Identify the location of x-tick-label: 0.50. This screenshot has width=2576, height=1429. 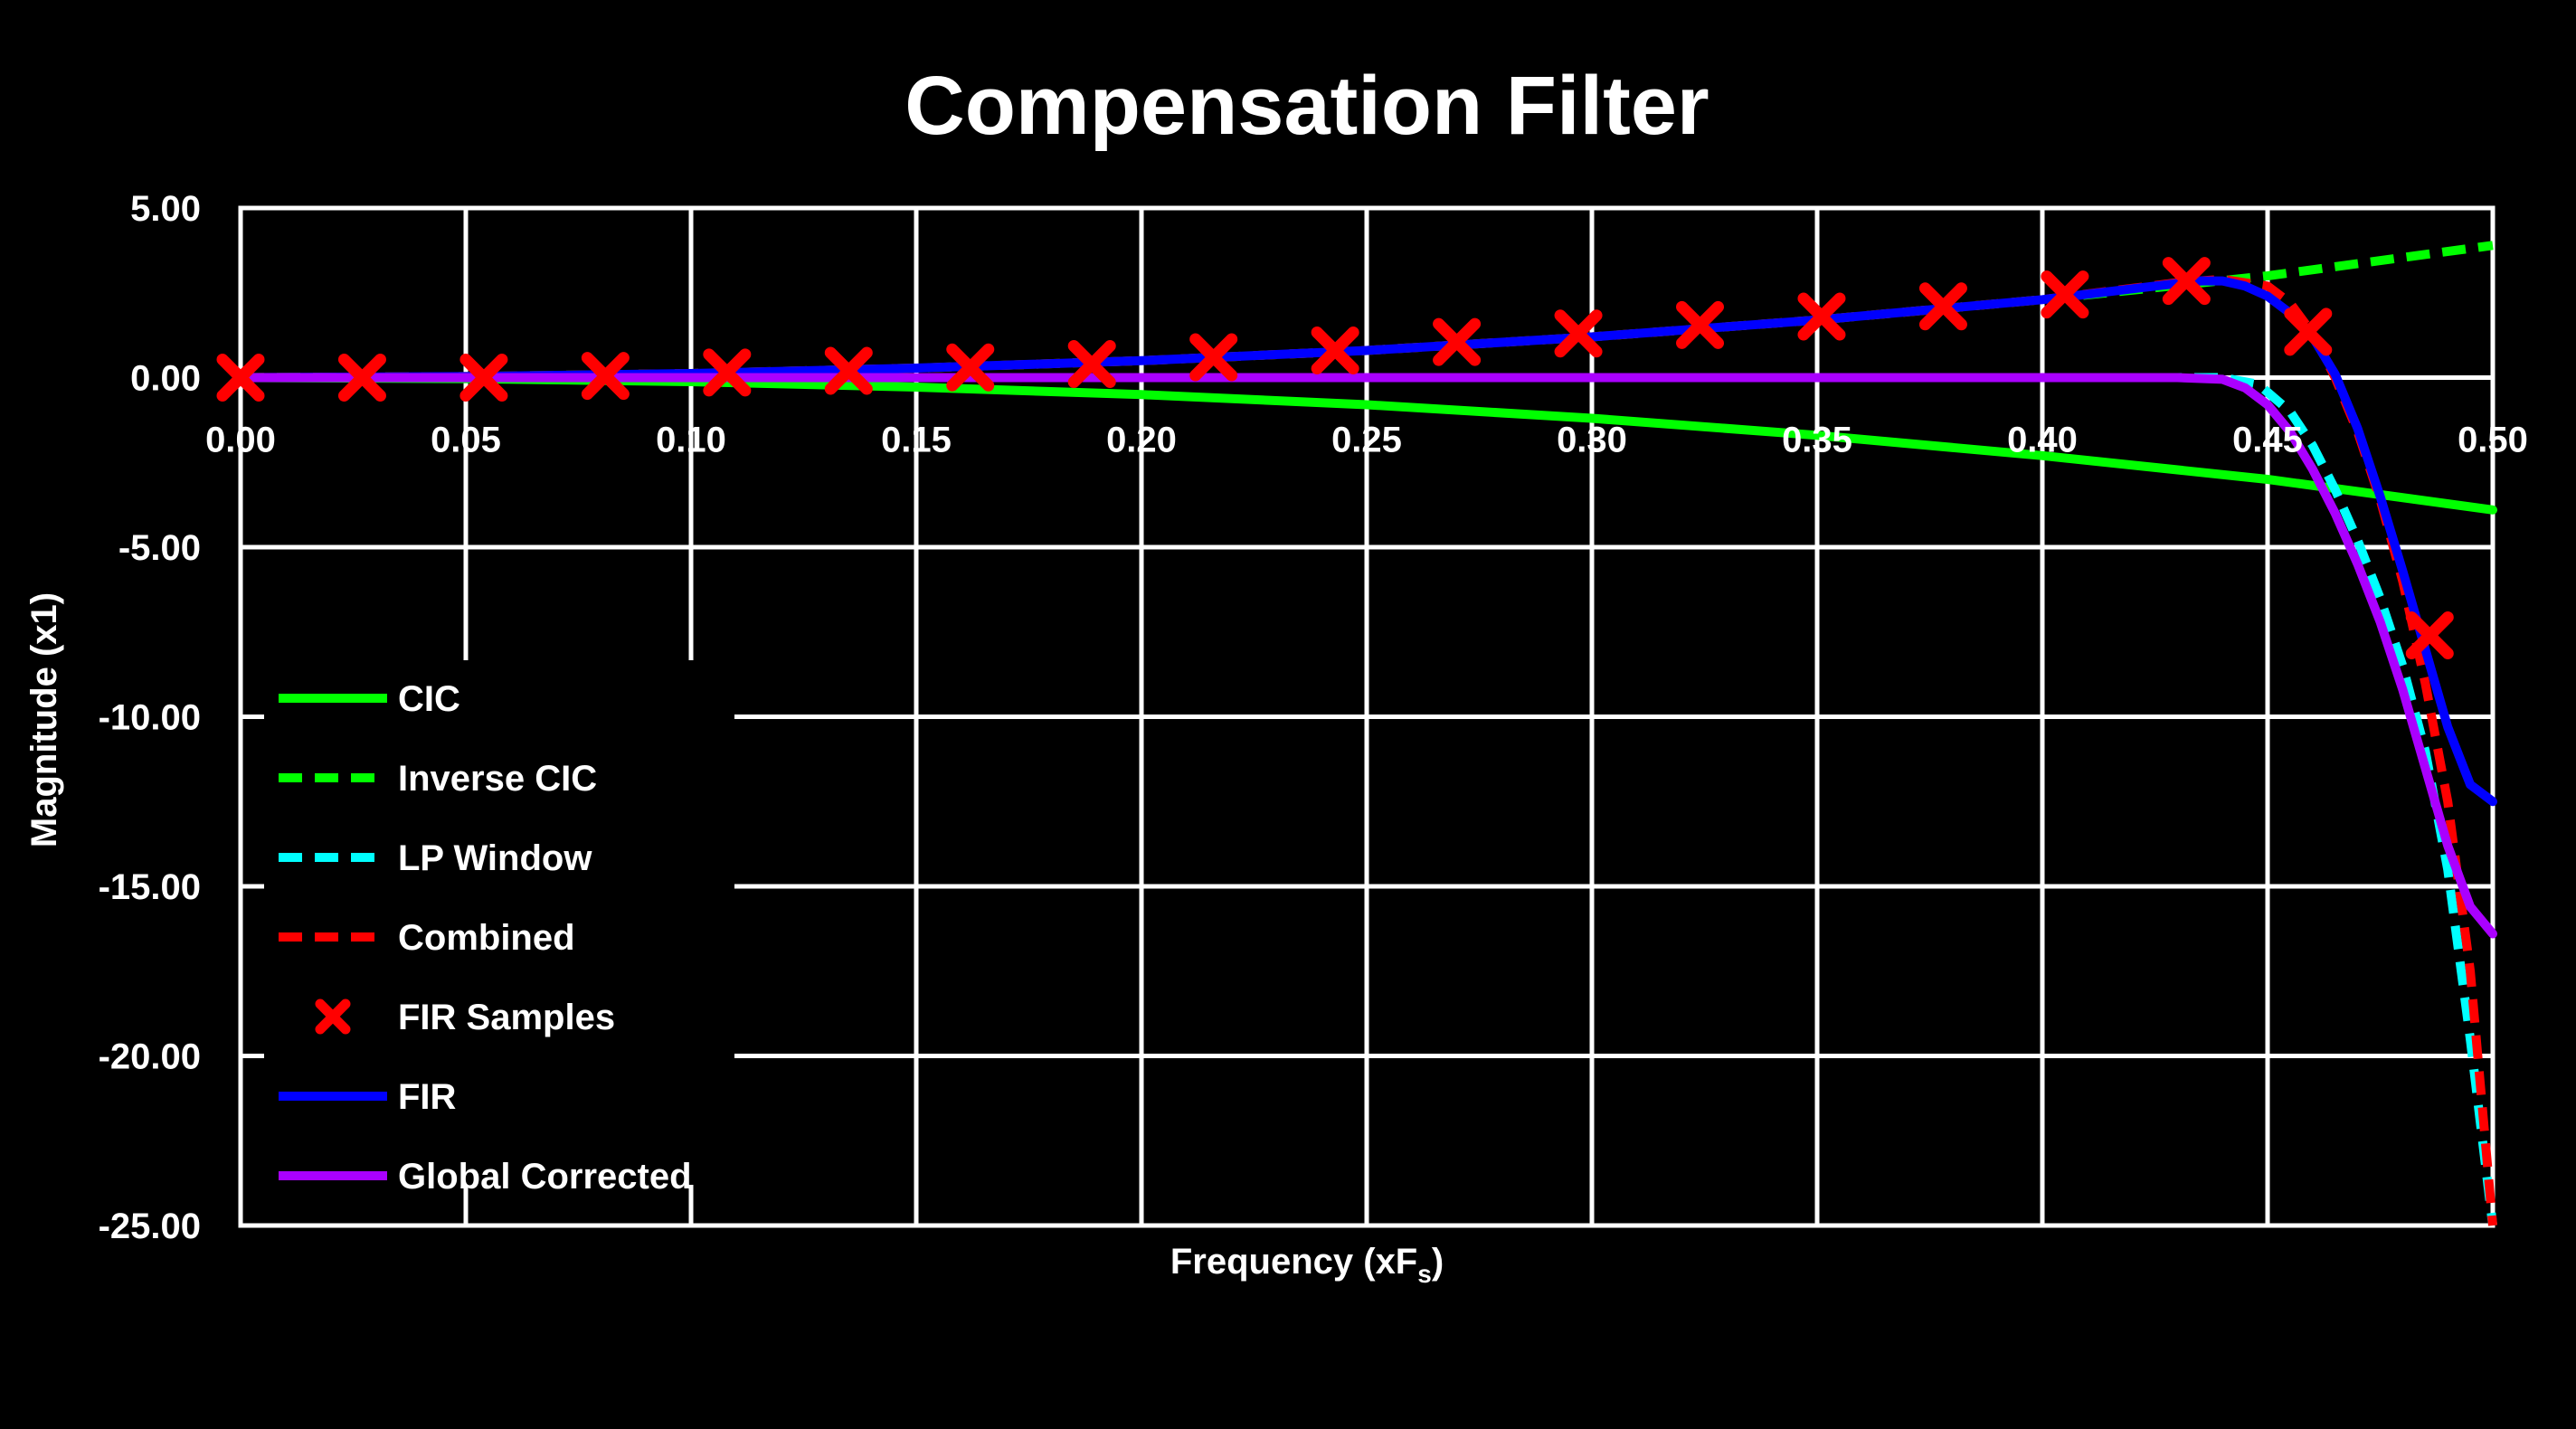
(2493, 441).